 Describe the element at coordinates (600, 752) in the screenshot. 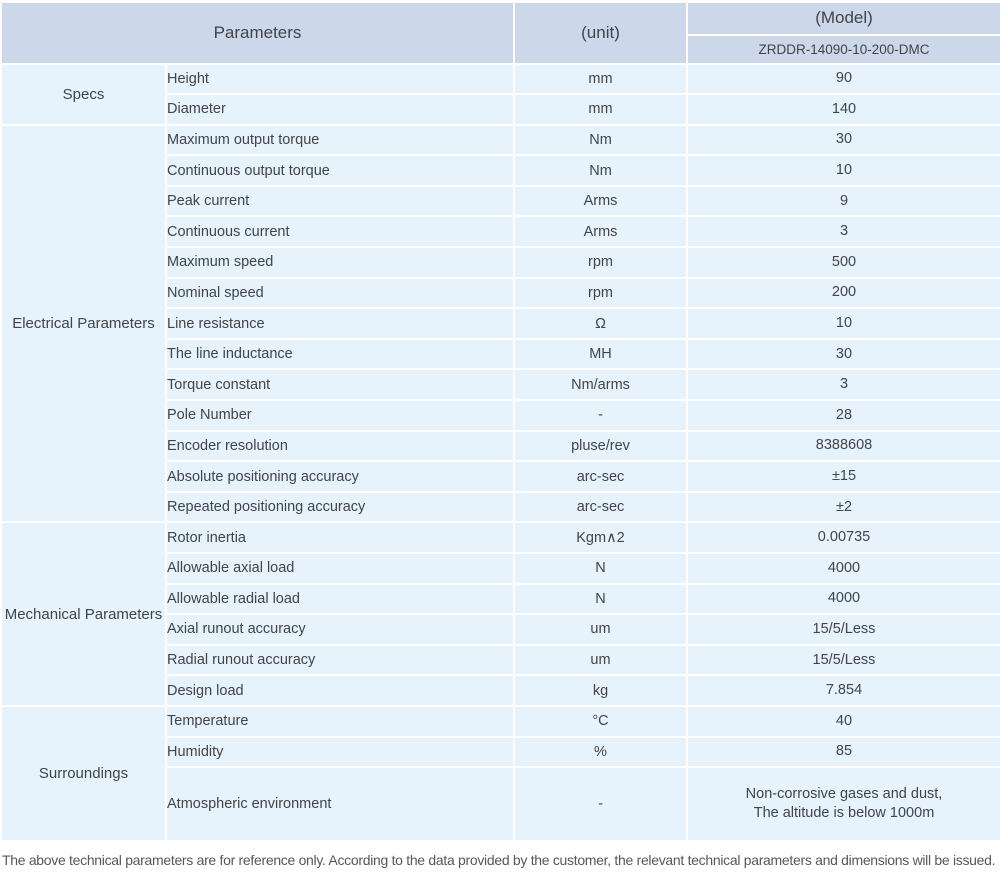

I see `param-unit-cell: %` at that location.